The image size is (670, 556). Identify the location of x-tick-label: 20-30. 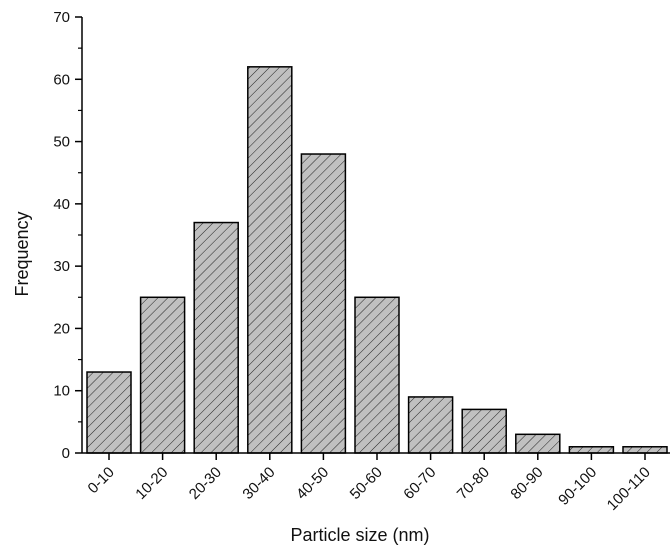
(205, 483).